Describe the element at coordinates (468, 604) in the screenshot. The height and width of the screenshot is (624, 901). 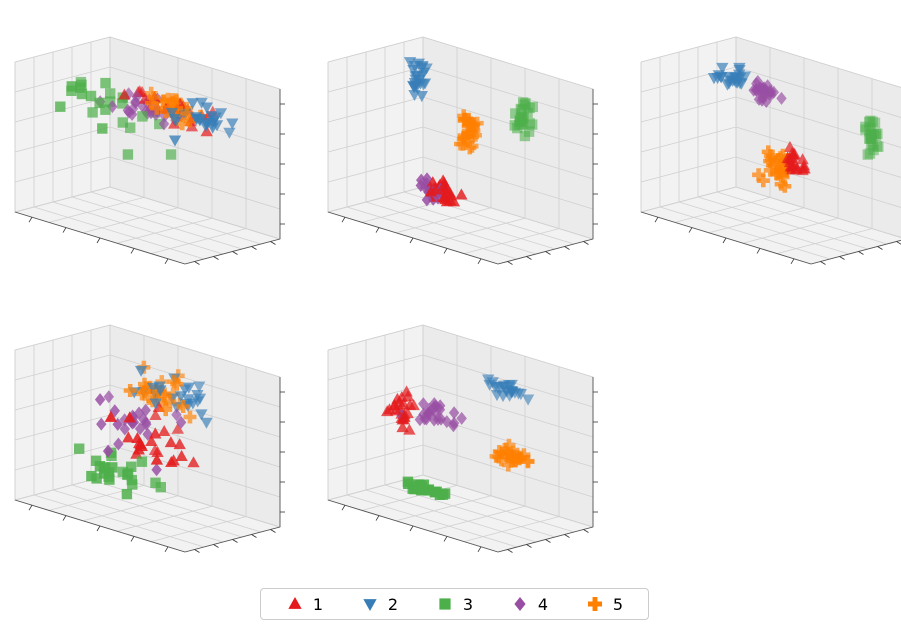
I see `legend-label-3: 3` at that location.